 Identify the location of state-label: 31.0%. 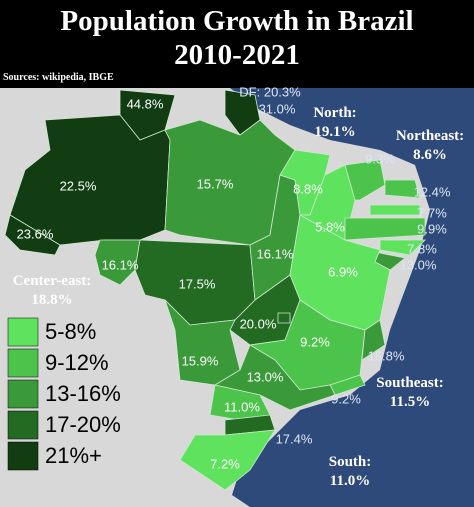
(277, 108).